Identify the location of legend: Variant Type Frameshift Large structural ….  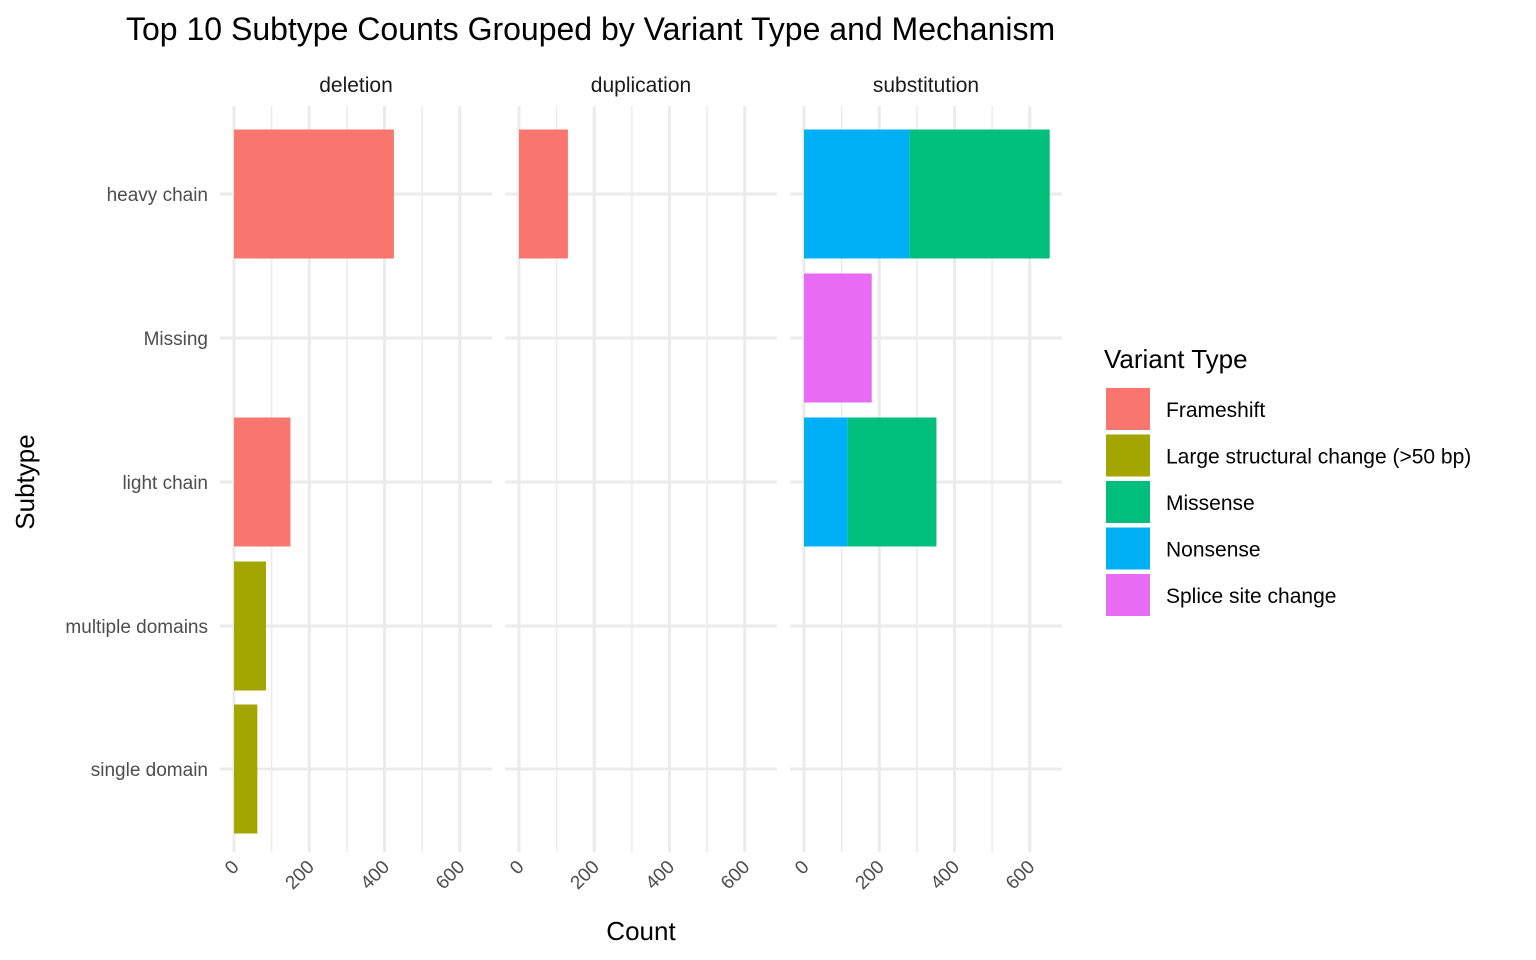
(1287, 480).